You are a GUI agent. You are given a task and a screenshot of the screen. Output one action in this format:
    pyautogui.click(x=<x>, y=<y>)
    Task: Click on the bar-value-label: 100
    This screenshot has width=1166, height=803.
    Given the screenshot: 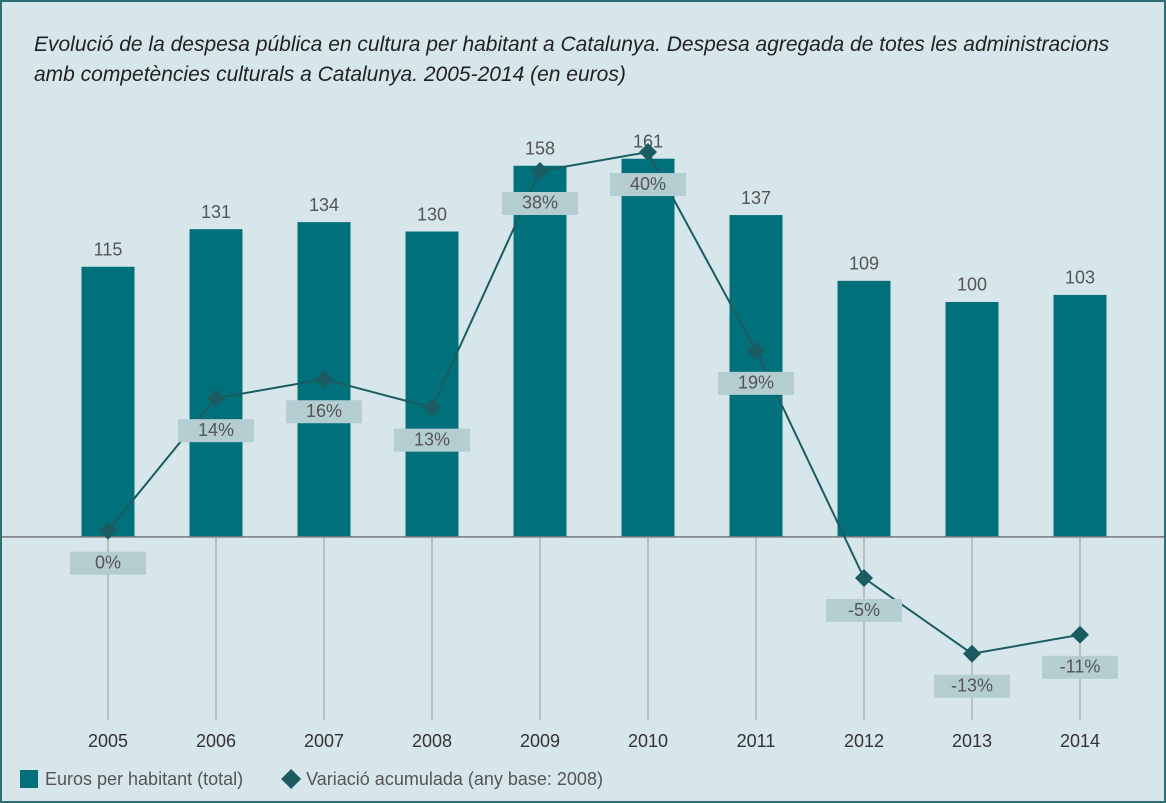 What is the action you would take?
    pyautogui.click(x=972, y=285)
    